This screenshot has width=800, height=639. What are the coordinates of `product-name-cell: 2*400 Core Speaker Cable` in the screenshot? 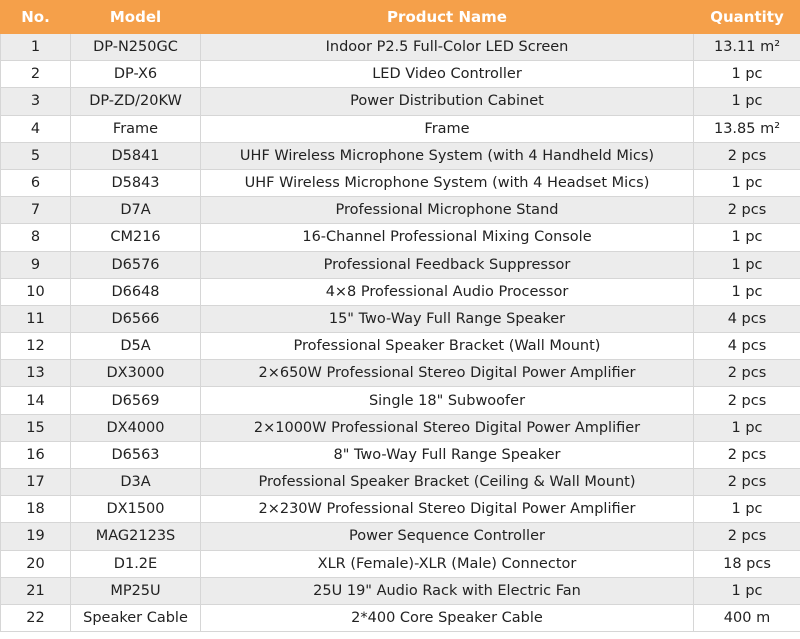 It's located at (447, 618).